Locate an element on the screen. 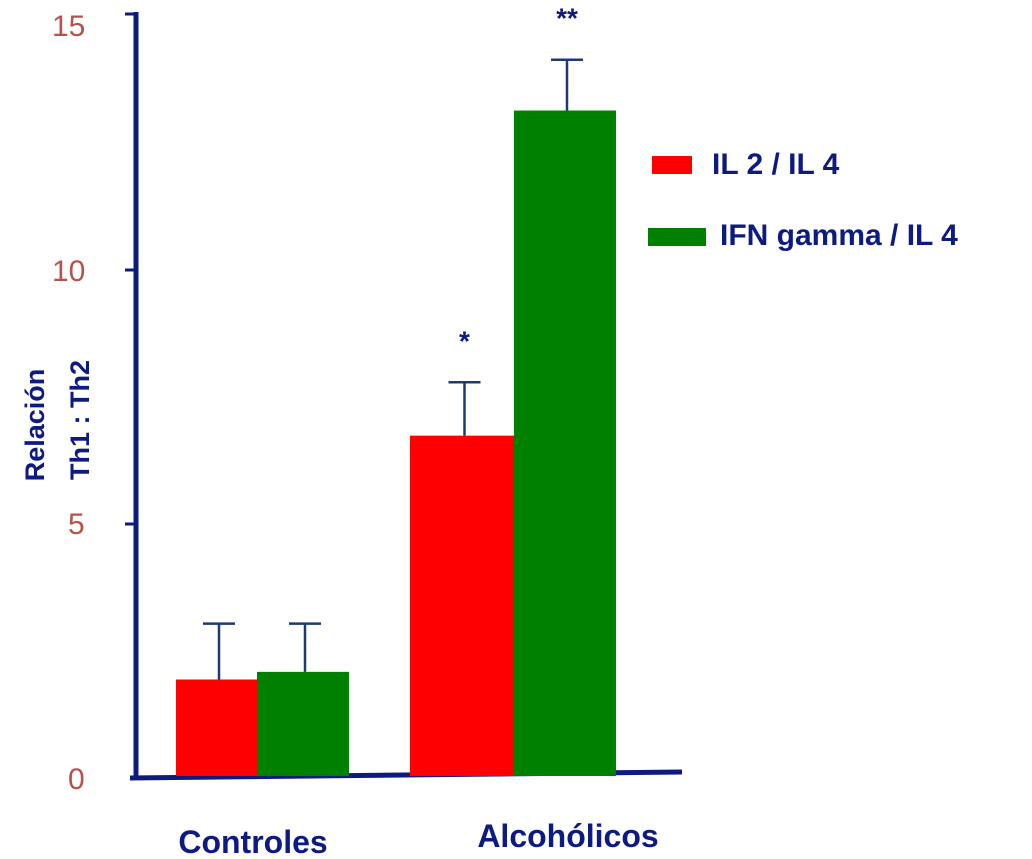 The width and height of the screenshot is (1032, 859). significance-mark: ** is located at coordinates (567, 18).